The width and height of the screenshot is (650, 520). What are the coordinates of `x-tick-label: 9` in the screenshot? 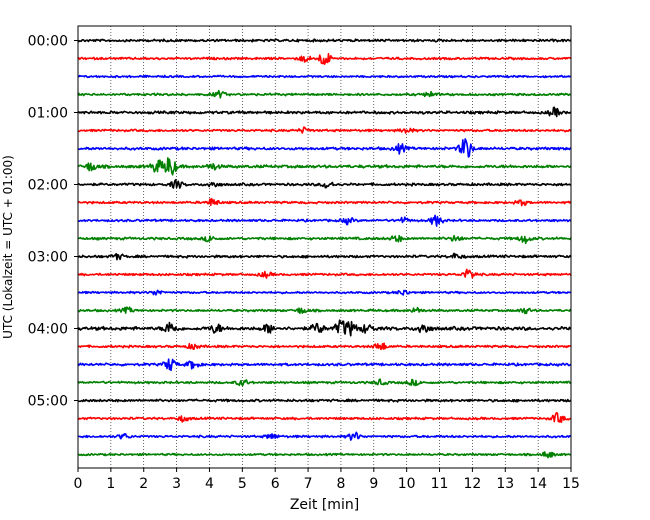 It's located at (373, 484).